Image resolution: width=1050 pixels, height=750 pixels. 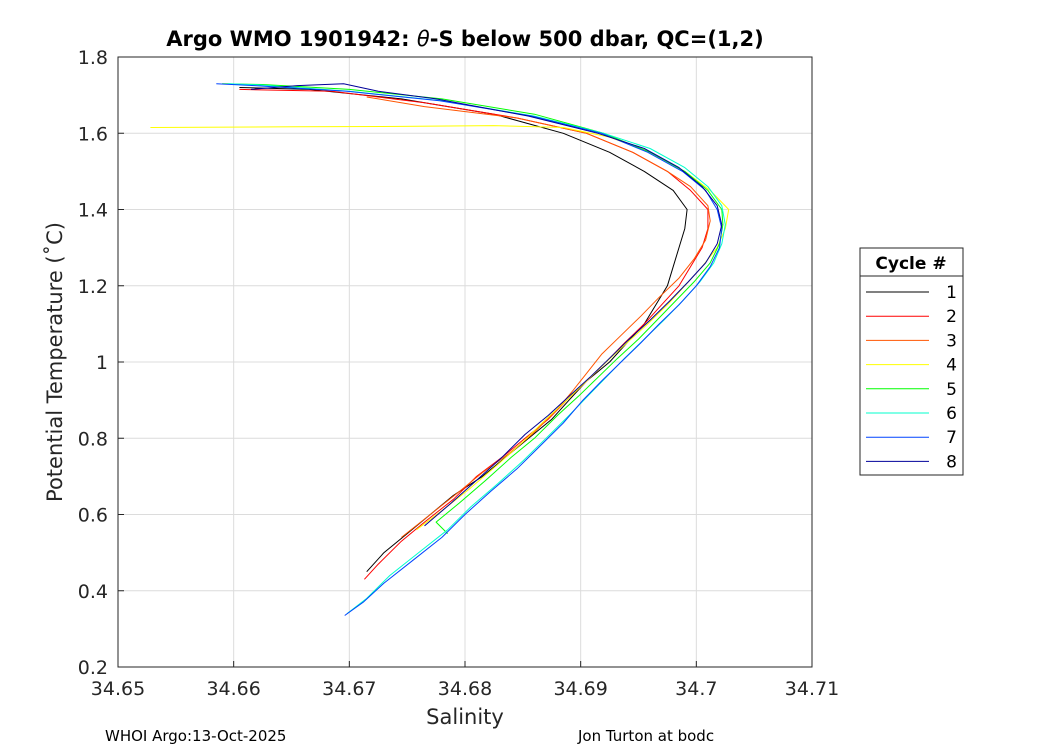 I want to click on legend-label-cycle-1: 1, so click(x=951, y=293).